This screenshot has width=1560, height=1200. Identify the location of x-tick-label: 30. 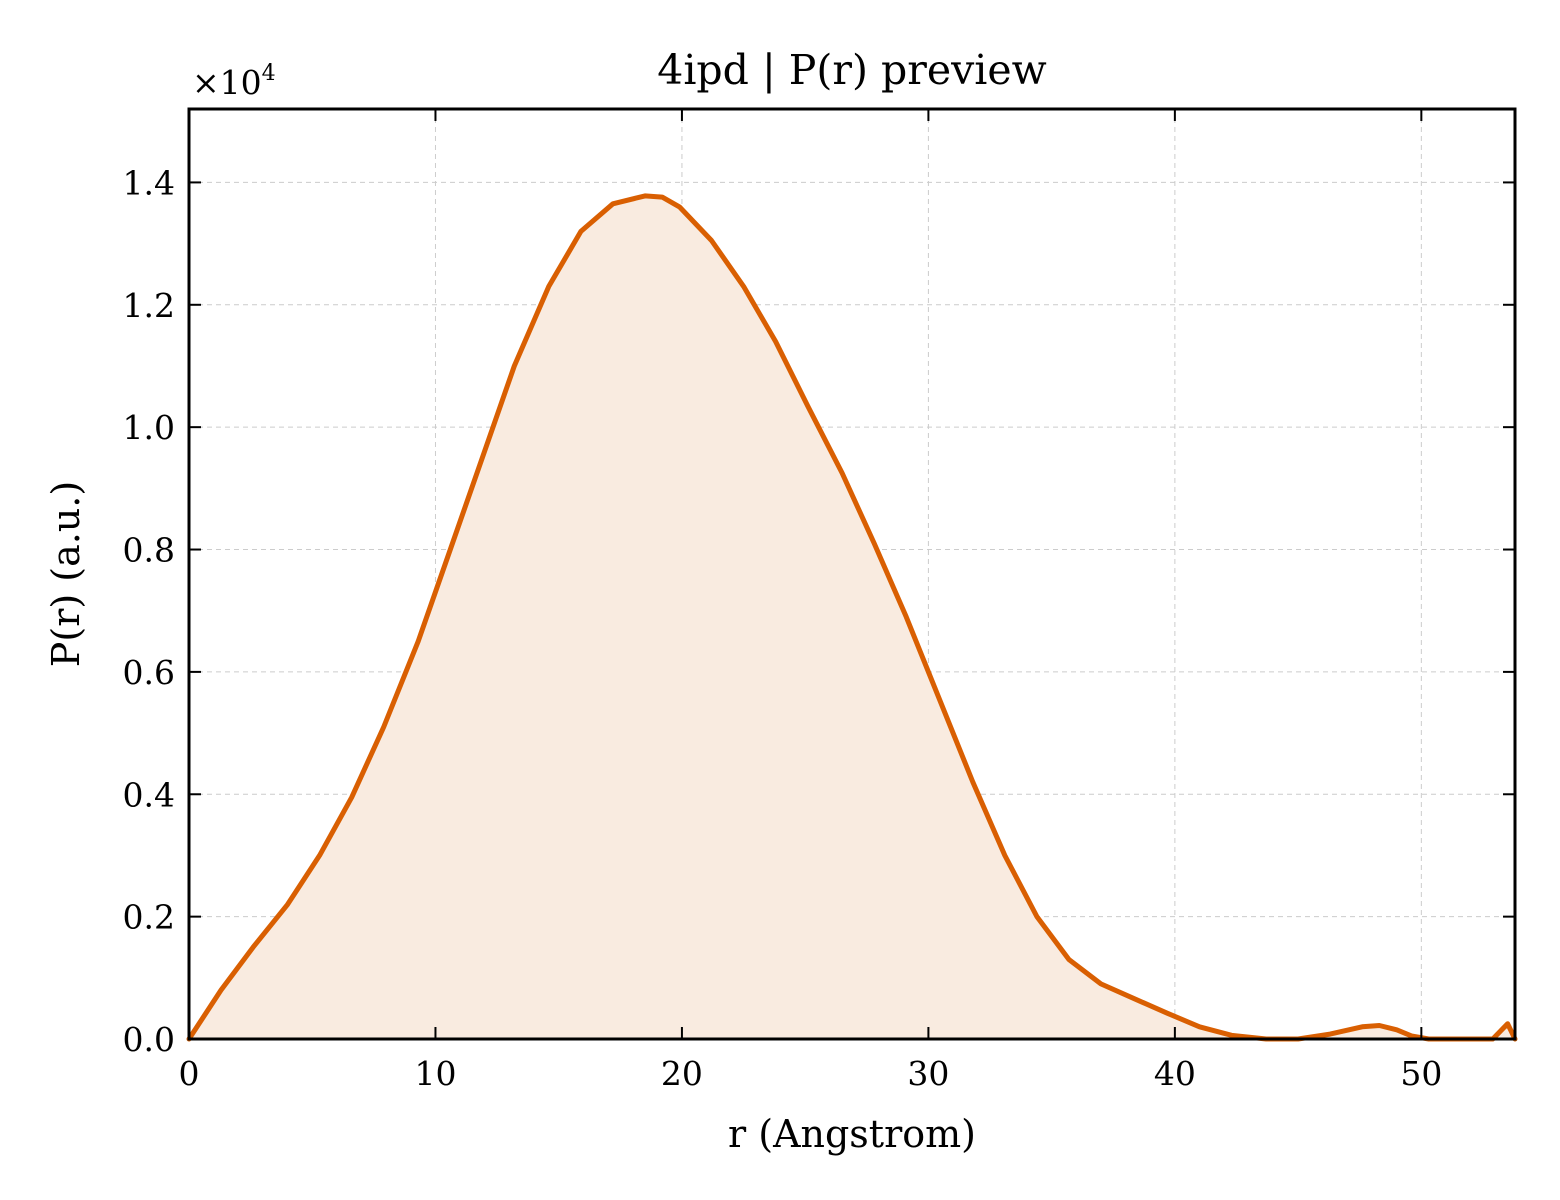
(928, 1073).